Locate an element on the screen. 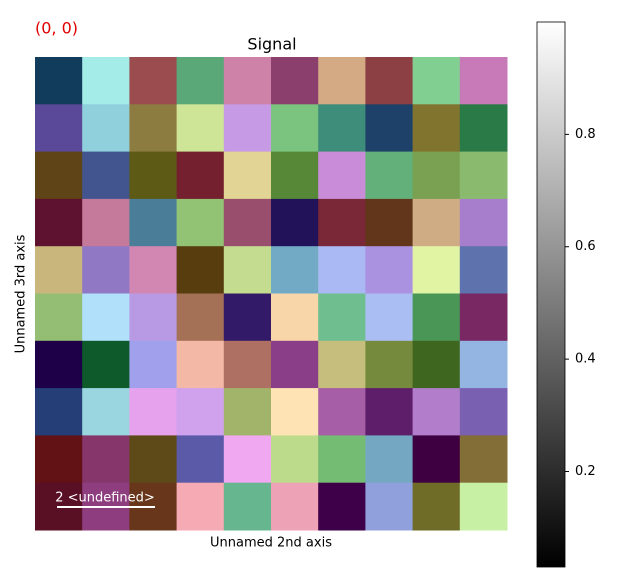 This screenshot has height=581, width=640. chart-title: Signal is located at coordinates (271, 44).